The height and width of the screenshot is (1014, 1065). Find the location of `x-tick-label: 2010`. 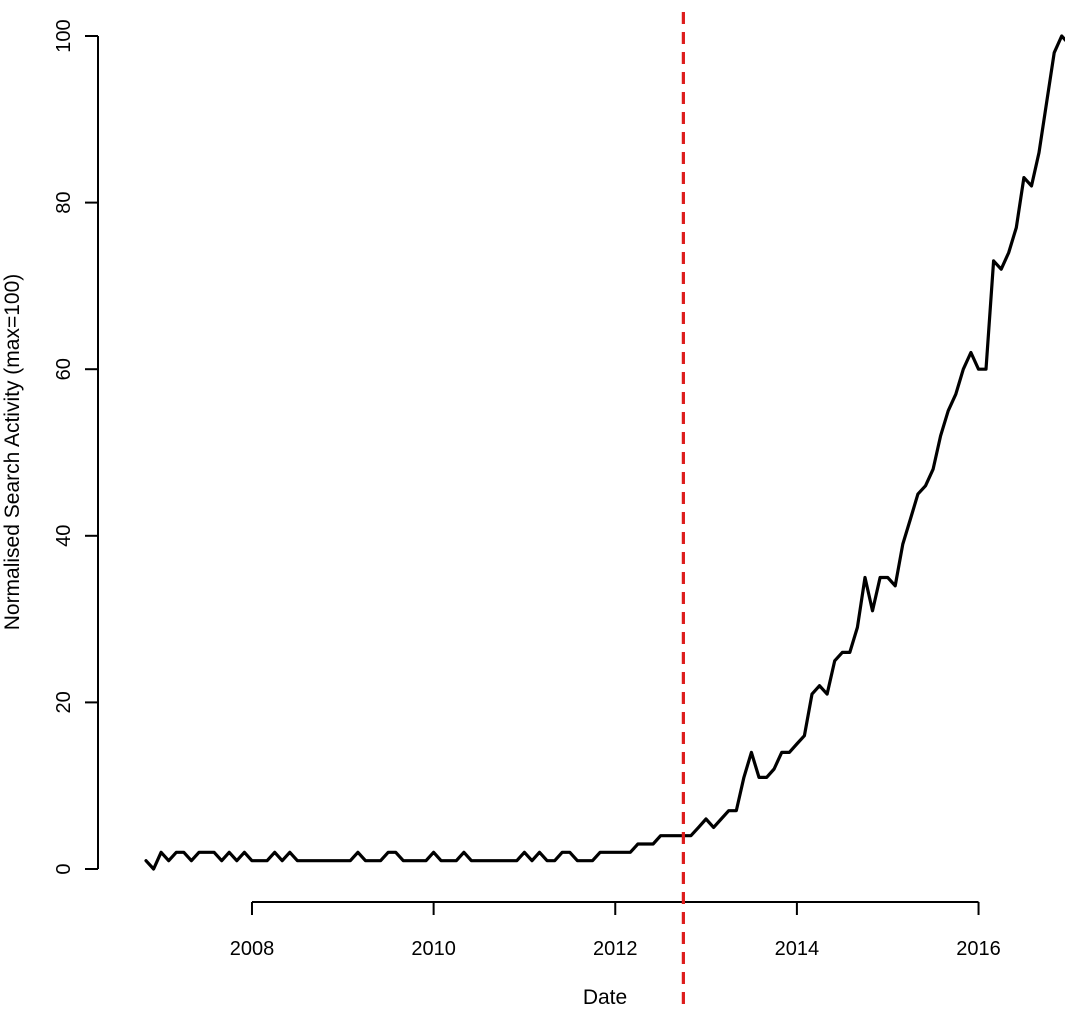

x-tick-label: 2010 is located at coordinates (433, 949).